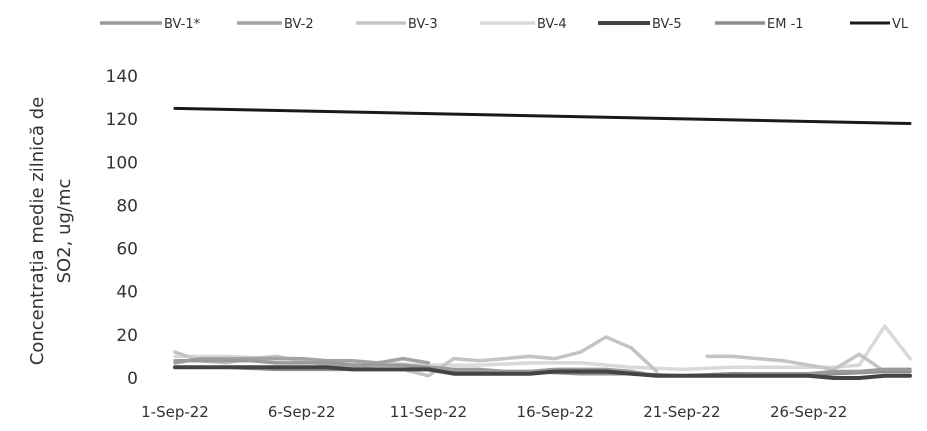  What do you see at coordinates (127, 206) in the screenshot?
I see `y-tick-label: 80` at bounding box center [127, 206].